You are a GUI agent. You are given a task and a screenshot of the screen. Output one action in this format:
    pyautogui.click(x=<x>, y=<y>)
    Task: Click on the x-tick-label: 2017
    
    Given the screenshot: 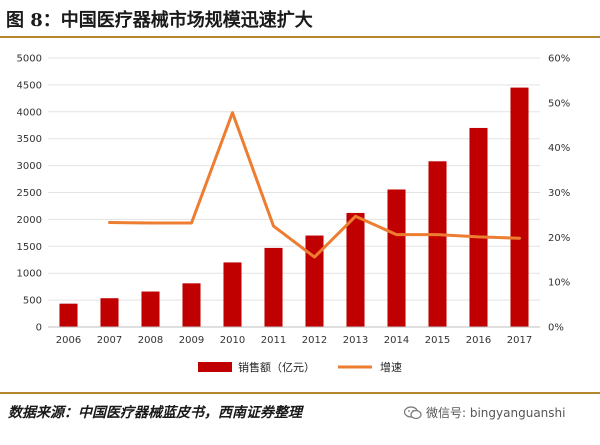 What is the action you would take?
    pyautogui.click(x=519, y=340)
    